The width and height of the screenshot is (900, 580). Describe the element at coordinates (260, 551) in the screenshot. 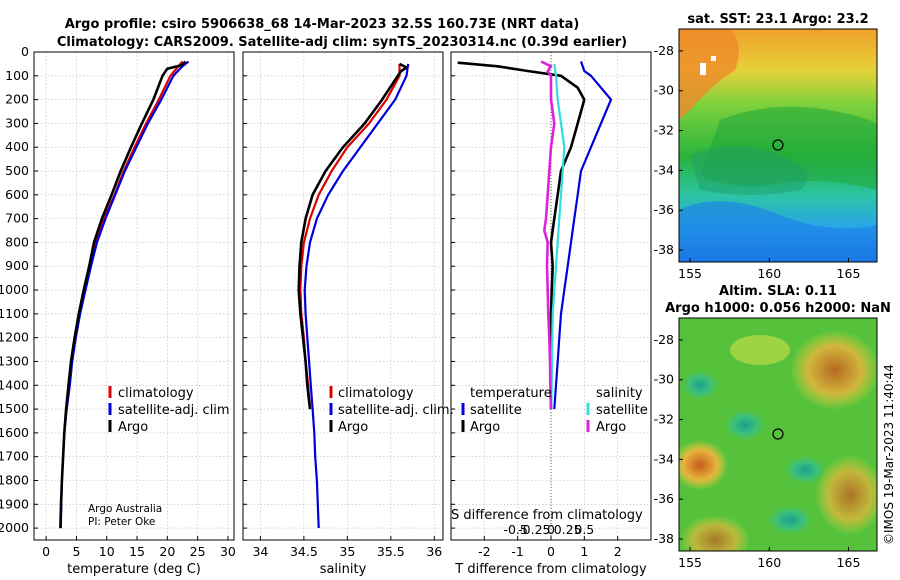

I see `x-tick-label-salinity: 34` at that location.